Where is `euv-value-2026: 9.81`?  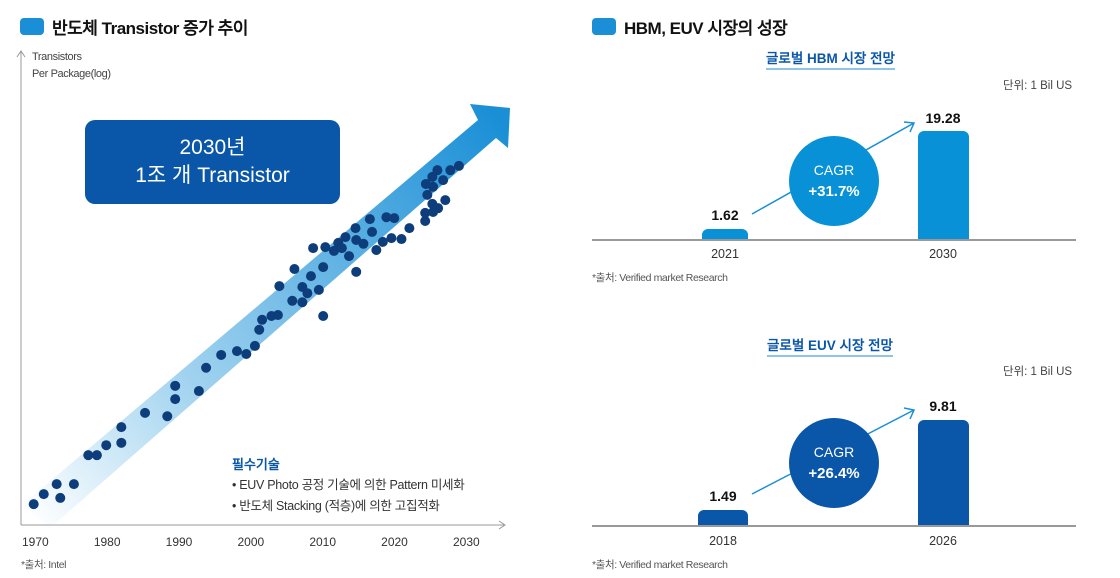
euv-value-2026: 9.81 is located at coordinates (943, 406).